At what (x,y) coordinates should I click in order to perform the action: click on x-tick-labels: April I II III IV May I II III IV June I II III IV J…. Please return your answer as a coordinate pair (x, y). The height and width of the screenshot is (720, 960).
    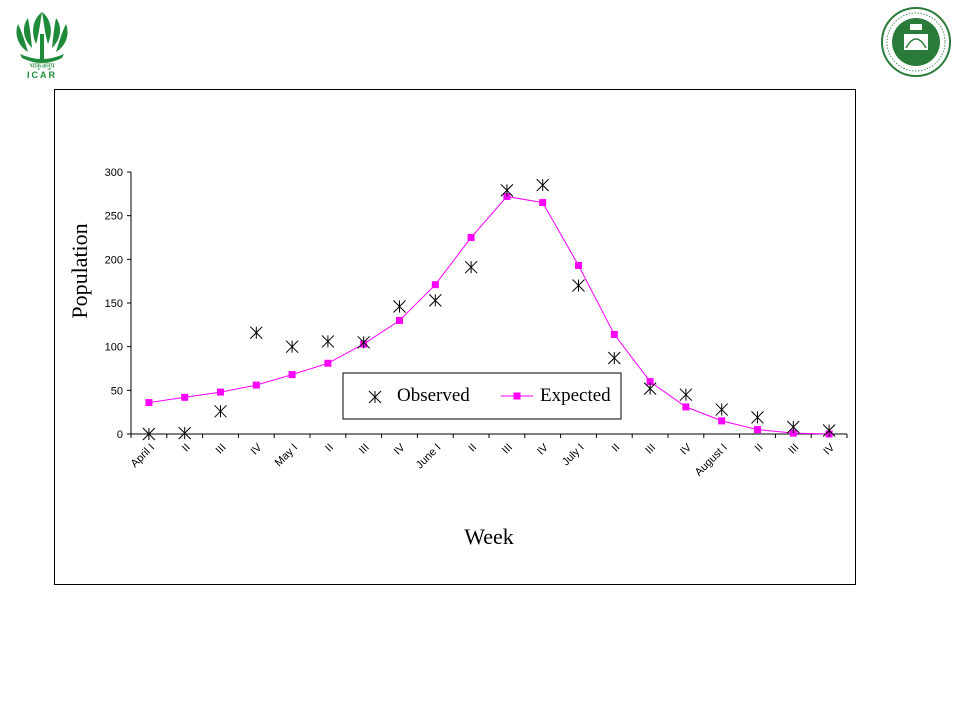
    Looking at the image, I should click on (483, 459).